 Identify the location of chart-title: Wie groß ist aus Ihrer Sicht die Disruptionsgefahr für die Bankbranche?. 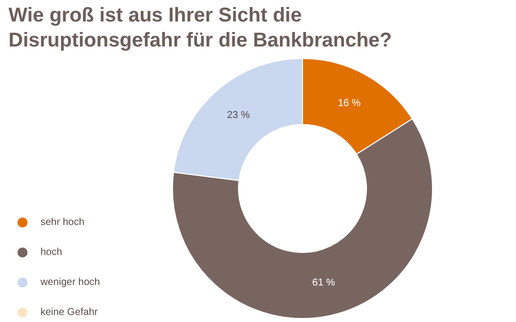
(200, 28).